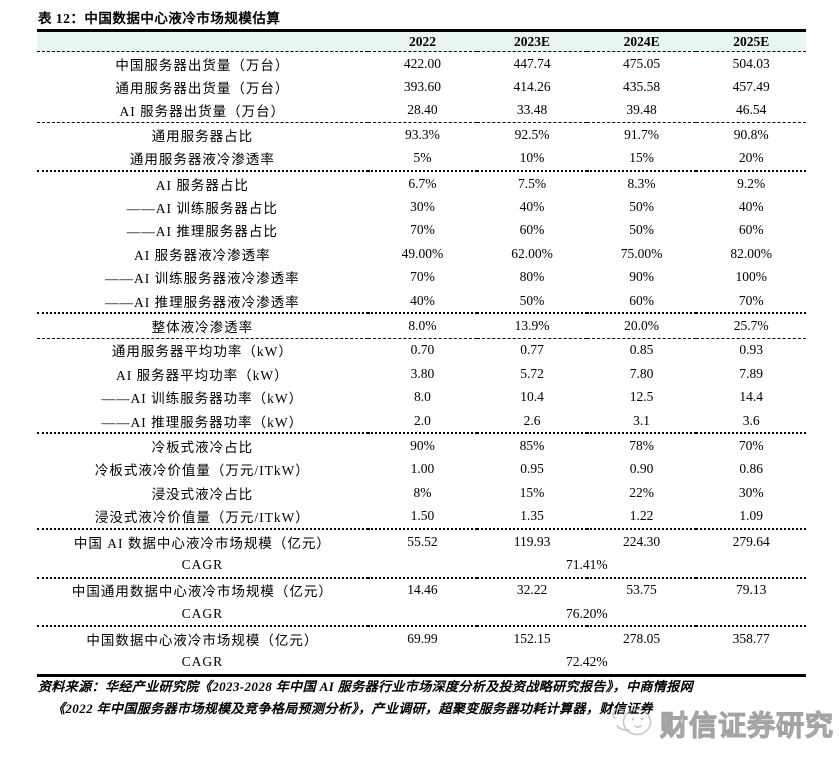 This screenshot has height=758, width=840. Describe the element at coordinates (751, 373) in the screenshot. I see `cell-value: 7.89` at that location.